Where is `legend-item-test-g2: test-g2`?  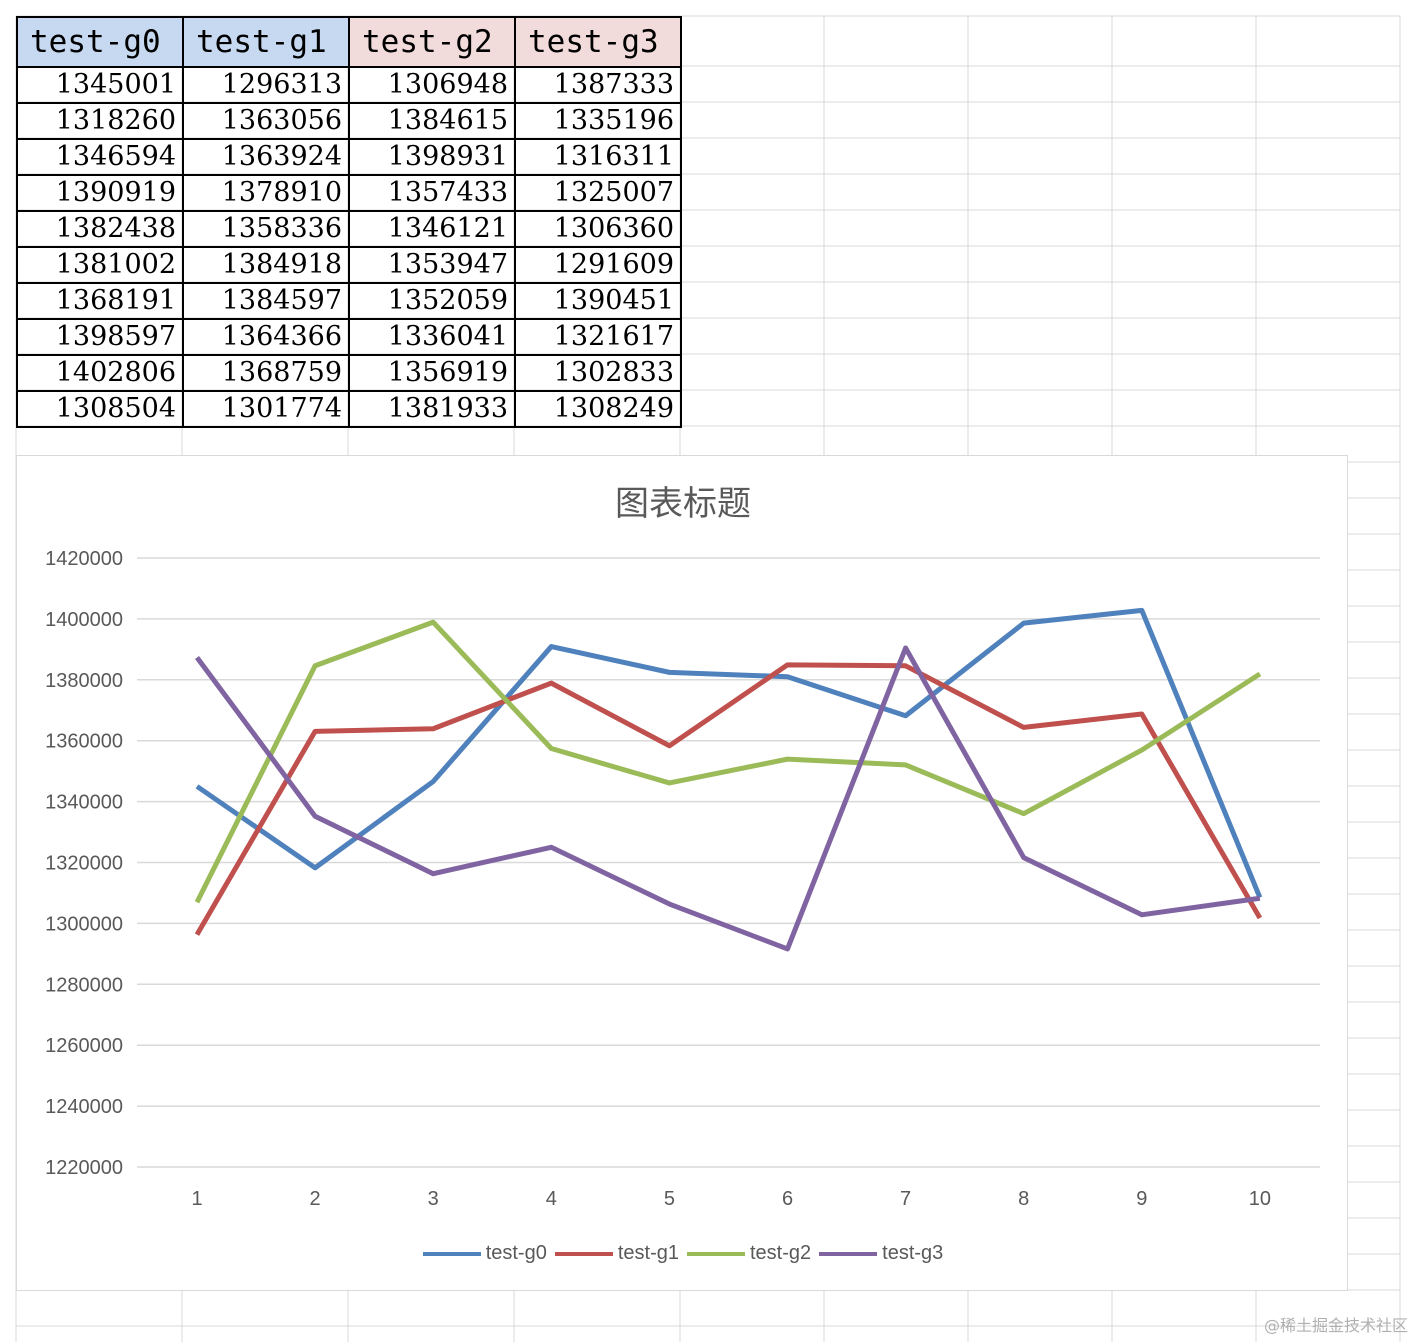
legend-item-test-g2: test-g2 is located at coordinates (749, 1253).